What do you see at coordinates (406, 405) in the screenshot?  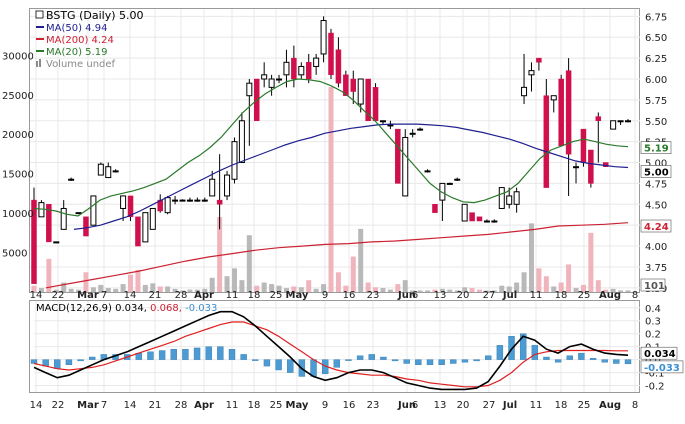 I see `x-tick-label-bottom: Jun` at bounding box center [406, 405].